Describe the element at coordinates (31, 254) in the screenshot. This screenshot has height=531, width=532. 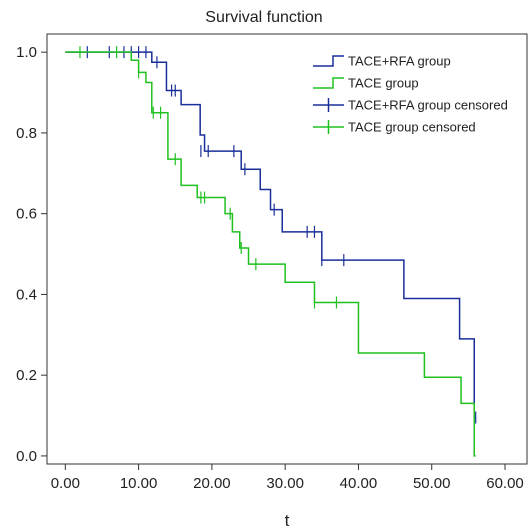
I see `y-axis: 0.0 0.2 0.4 0.6 0.8 1.0` at that location.